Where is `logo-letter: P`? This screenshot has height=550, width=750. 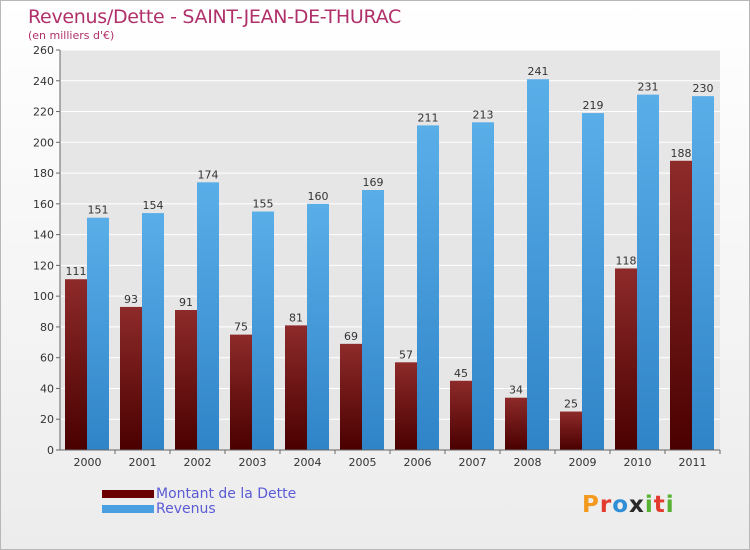 logo-letter: P is located at coordinates (591, 505).